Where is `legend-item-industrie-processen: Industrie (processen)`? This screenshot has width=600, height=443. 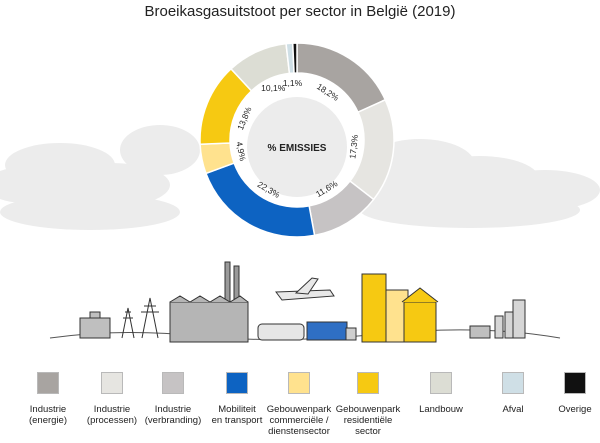 legend-item-industrie-processen: Industrie (processen) is located at coordinates (112, 399).